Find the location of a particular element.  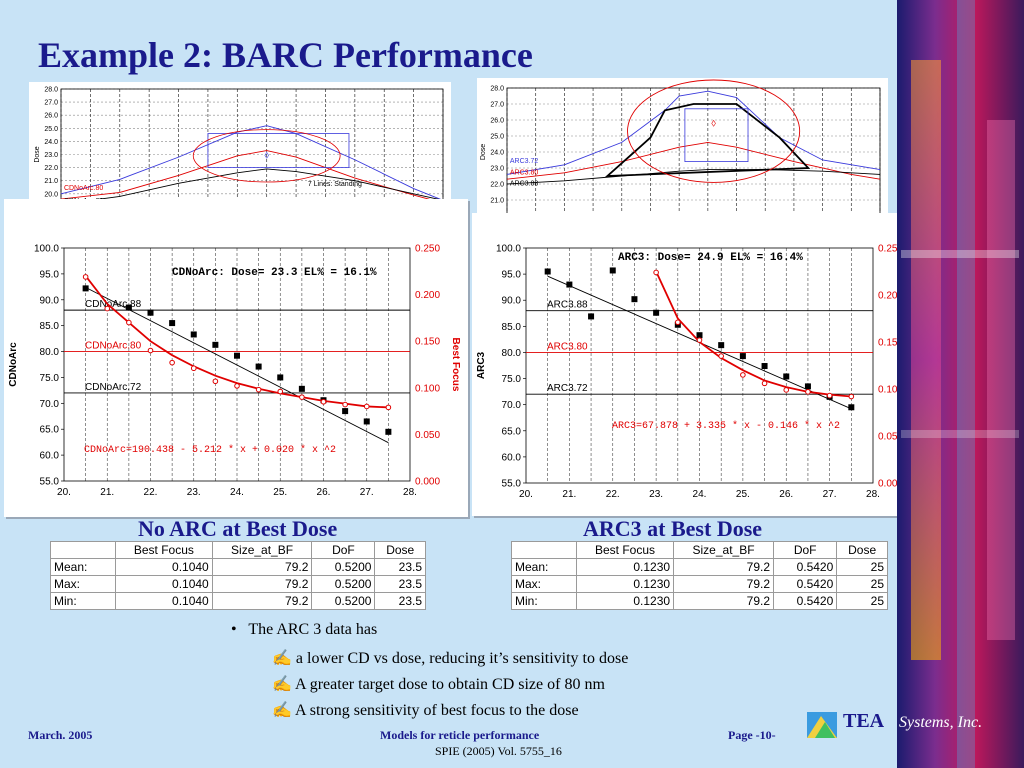

table-header-row: Best Focus Size_at_BF DoF Dose is located at coordinates (238, 550).